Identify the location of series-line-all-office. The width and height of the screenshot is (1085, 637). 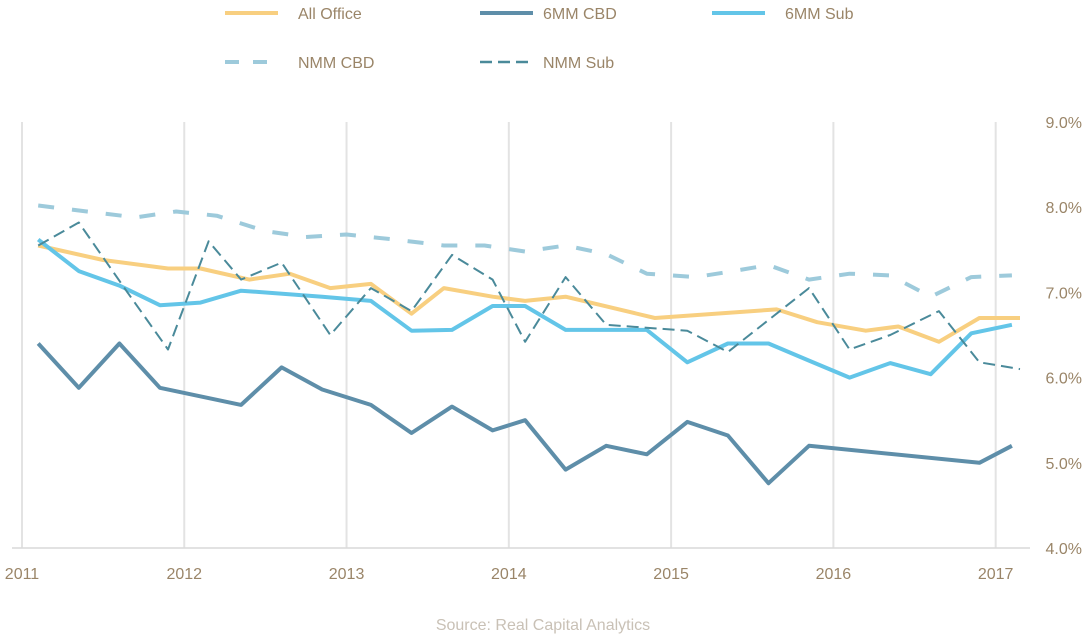
(528, 293).